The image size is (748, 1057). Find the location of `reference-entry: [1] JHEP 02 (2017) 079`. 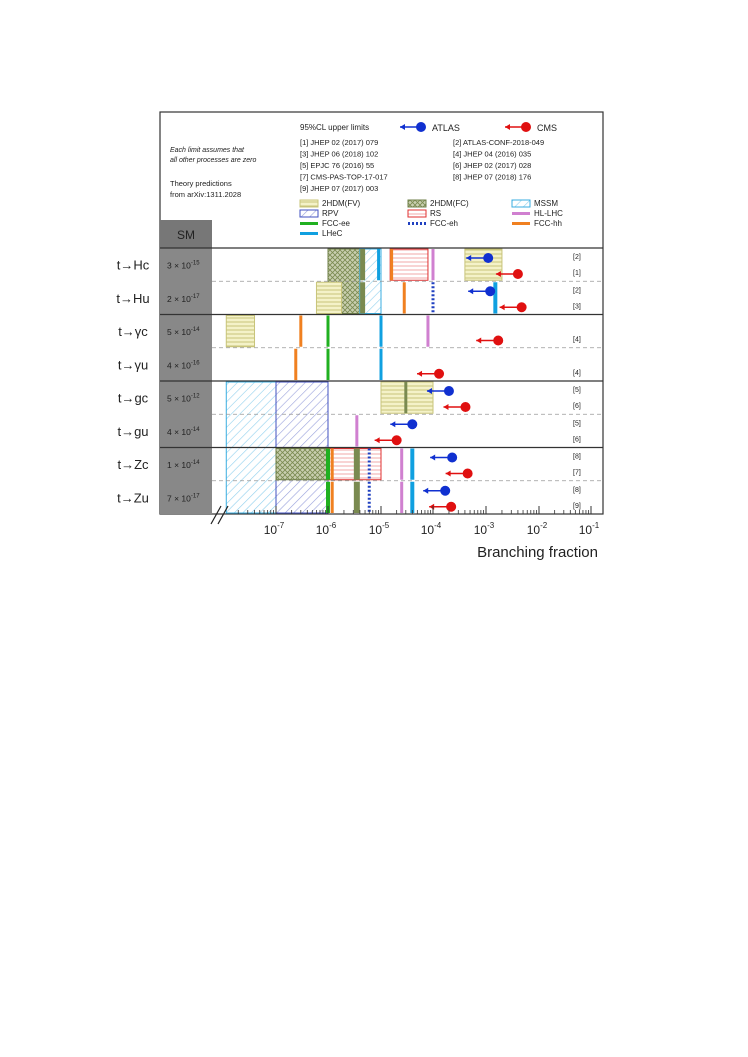

reference-entry: [1] JHEP 02 (2017) 079 is located at coordinates (339, 142).